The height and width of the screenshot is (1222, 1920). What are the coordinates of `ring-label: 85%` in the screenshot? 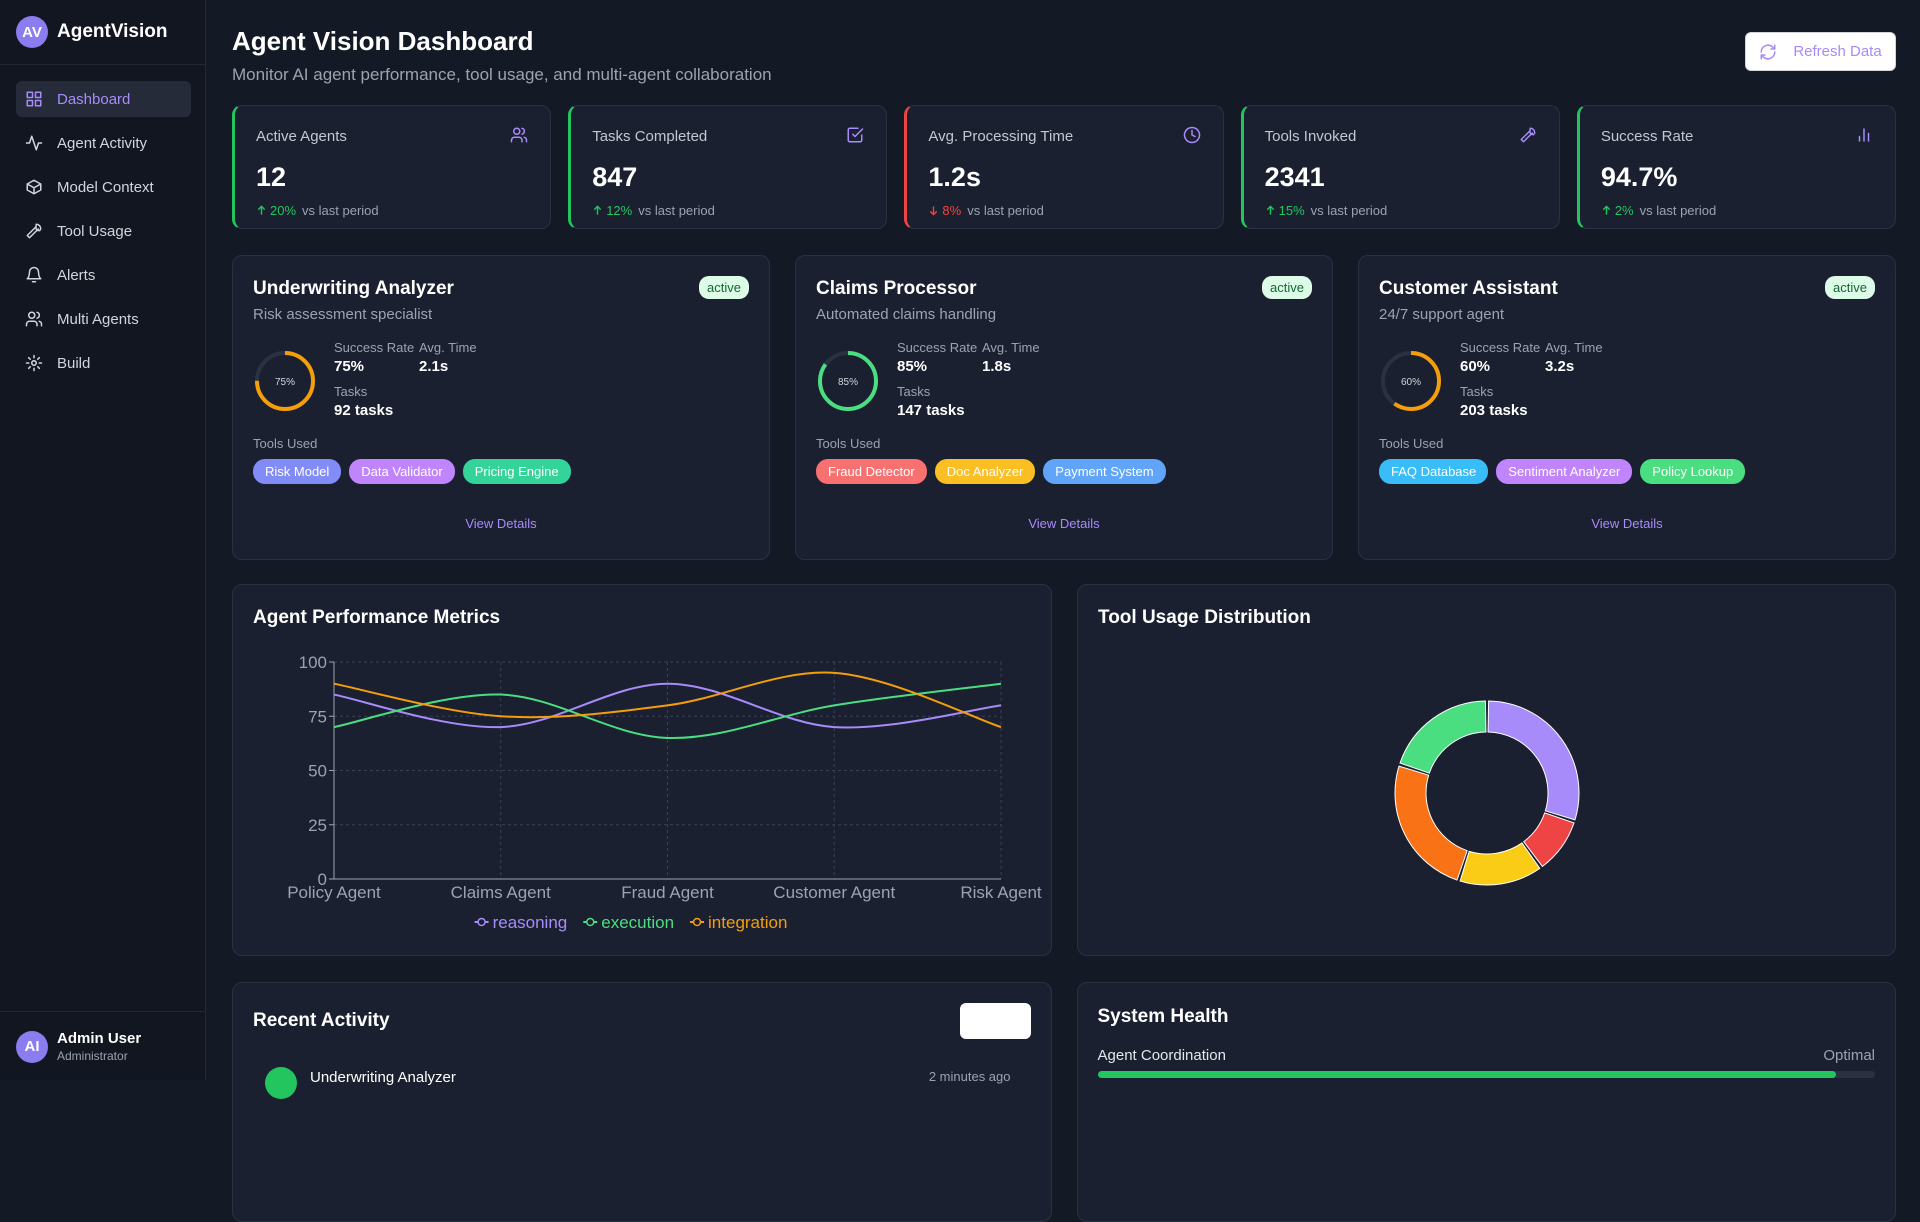 It's located at (848, 382).